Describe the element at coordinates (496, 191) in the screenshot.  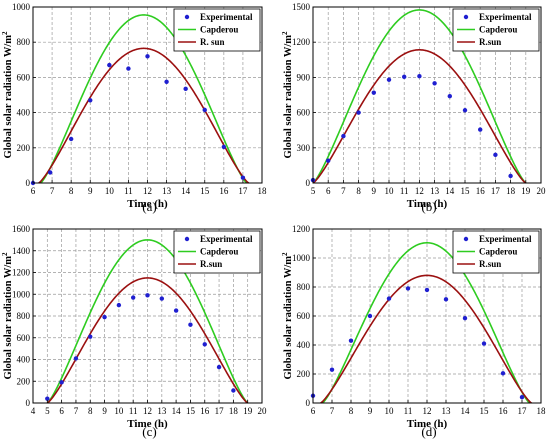
I see `x-tick-label: 17` at that location.